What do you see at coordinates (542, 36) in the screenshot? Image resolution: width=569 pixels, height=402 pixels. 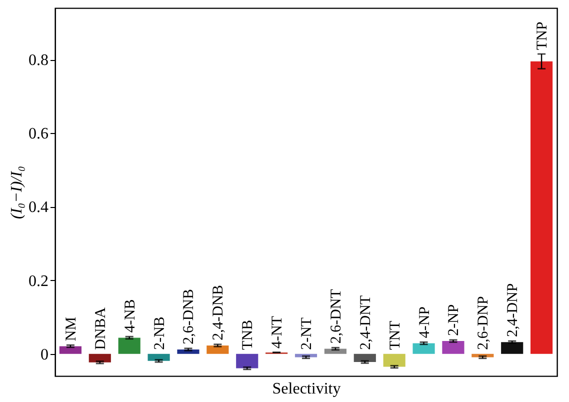 I see `x-tick-label: TNP` at bounding box center [542, 36].